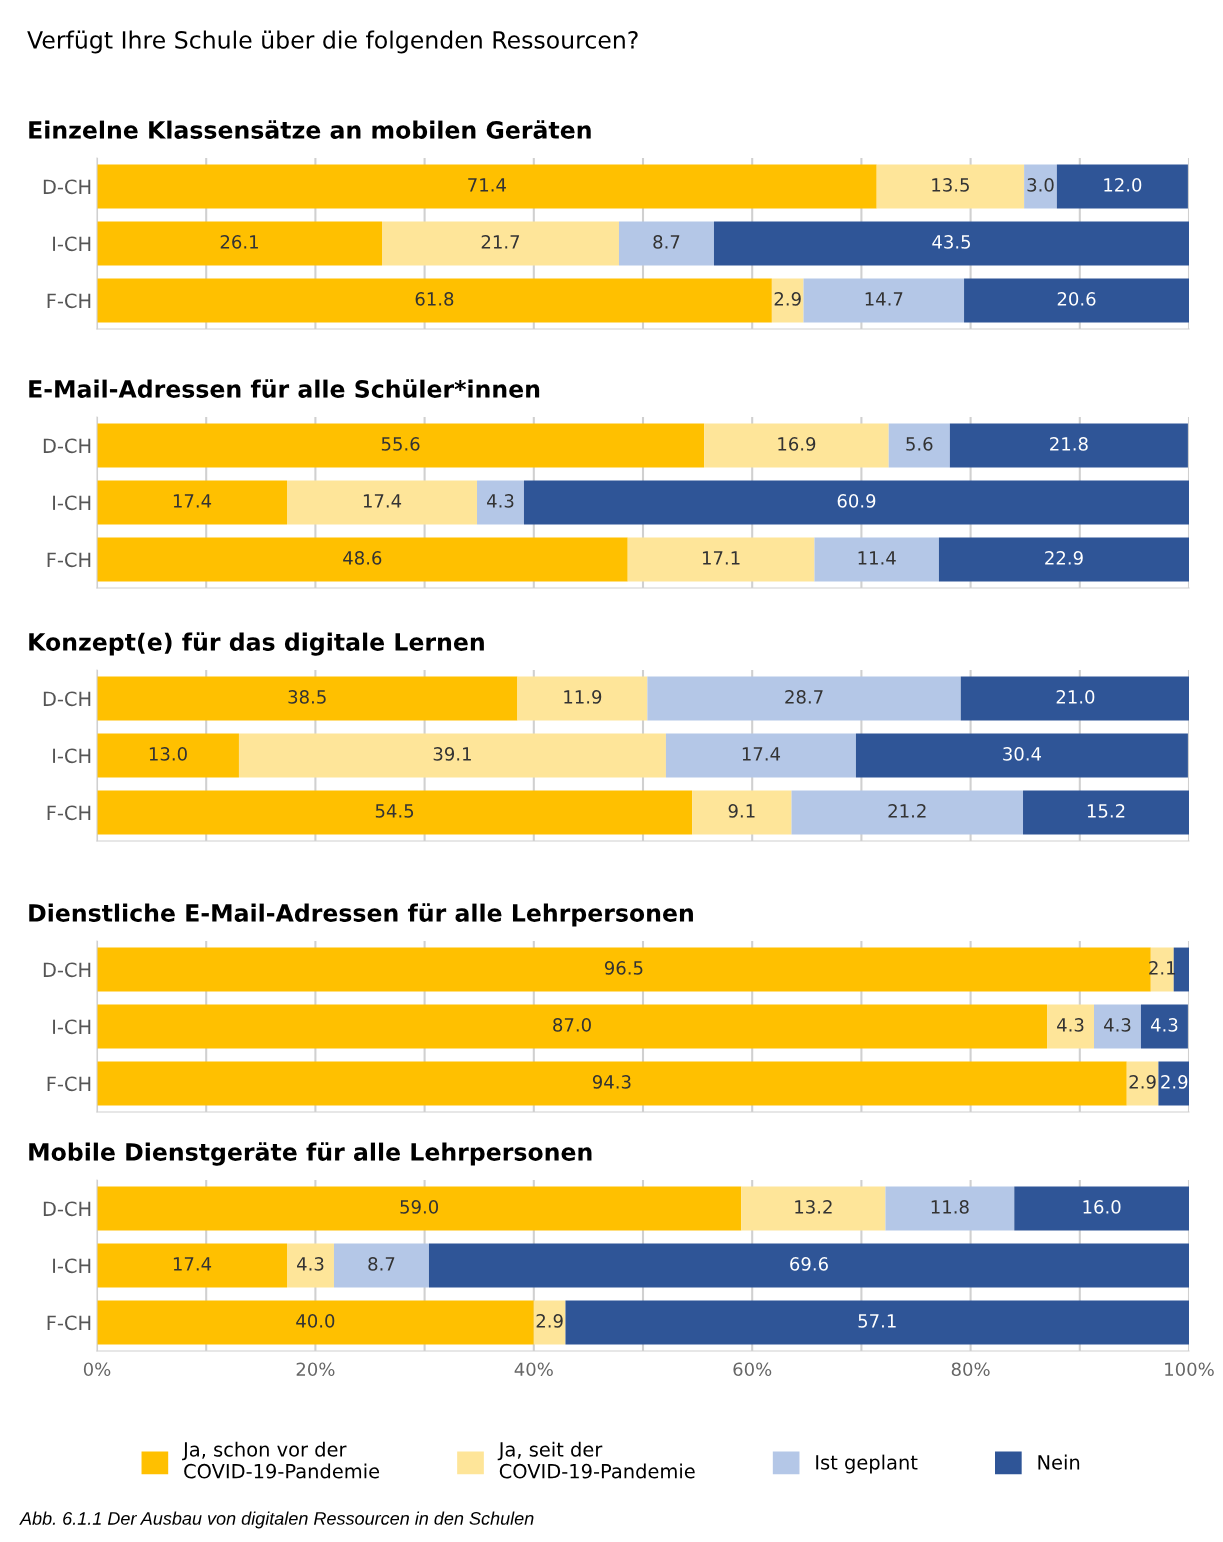 This screenshot has width=1223, height=1542. I want to click on chart-title: Konzept(e) für das digitale Lernen, so click(256, 644).